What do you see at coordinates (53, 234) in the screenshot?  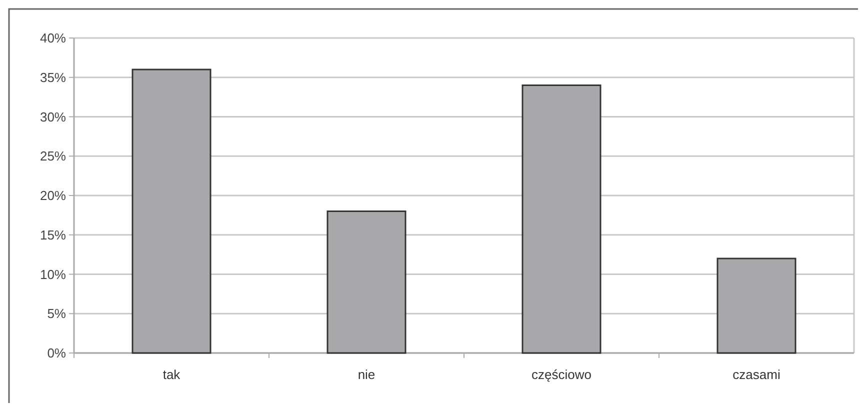 I see `y-tick-label: 15%` at bounding box center [53, 234].